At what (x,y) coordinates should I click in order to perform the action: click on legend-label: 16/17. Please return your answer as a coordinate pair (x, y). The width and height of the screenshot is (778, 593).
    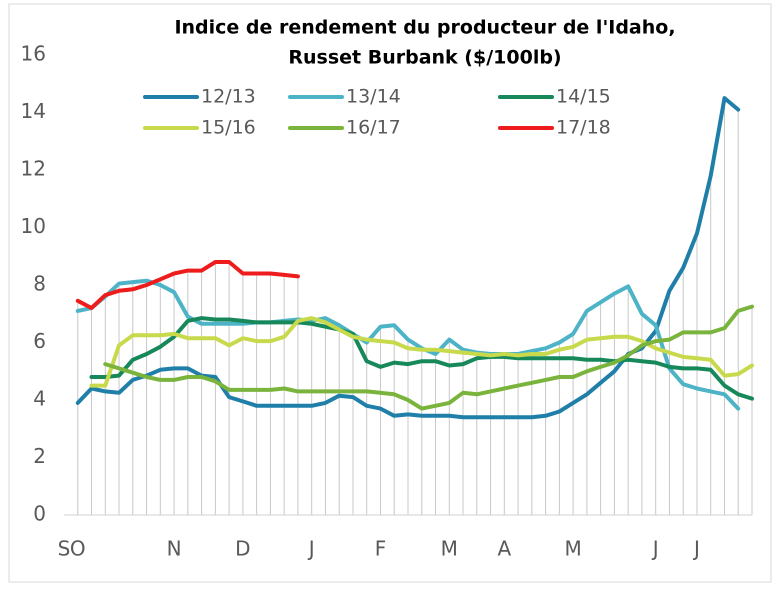
    Looking at the image, I should click on (373, 128).